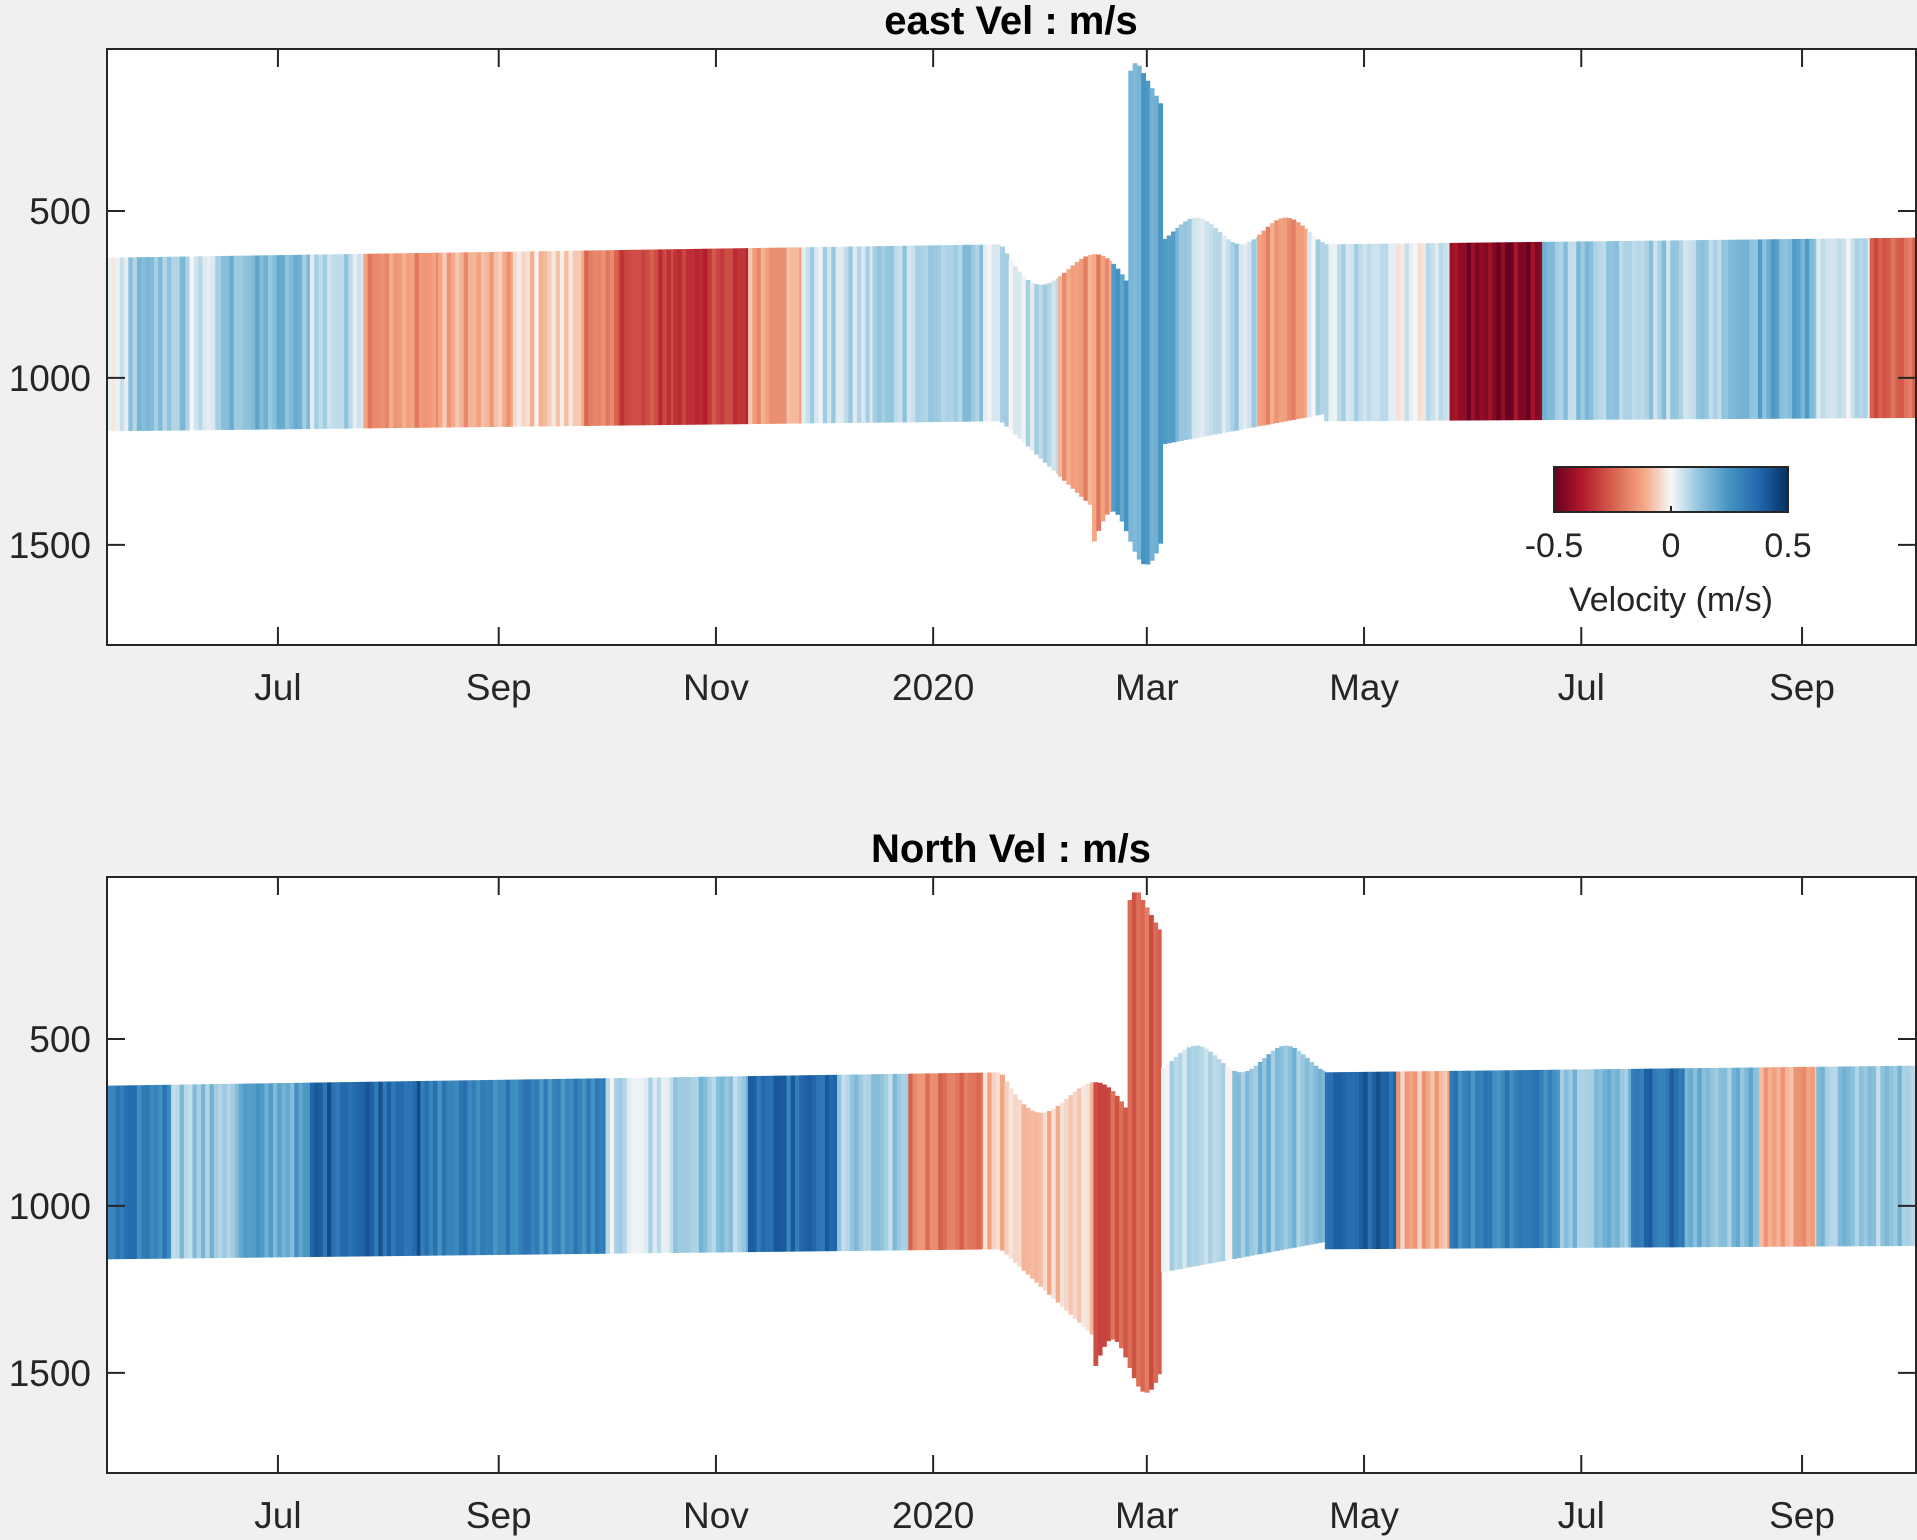 The width and height of the screenshot is (1917, 1540). What do you see at coordinates (1671, 546) in the screenshot?
I see `colorbar-tick-label: 0` at bounding box center [1671, 546].